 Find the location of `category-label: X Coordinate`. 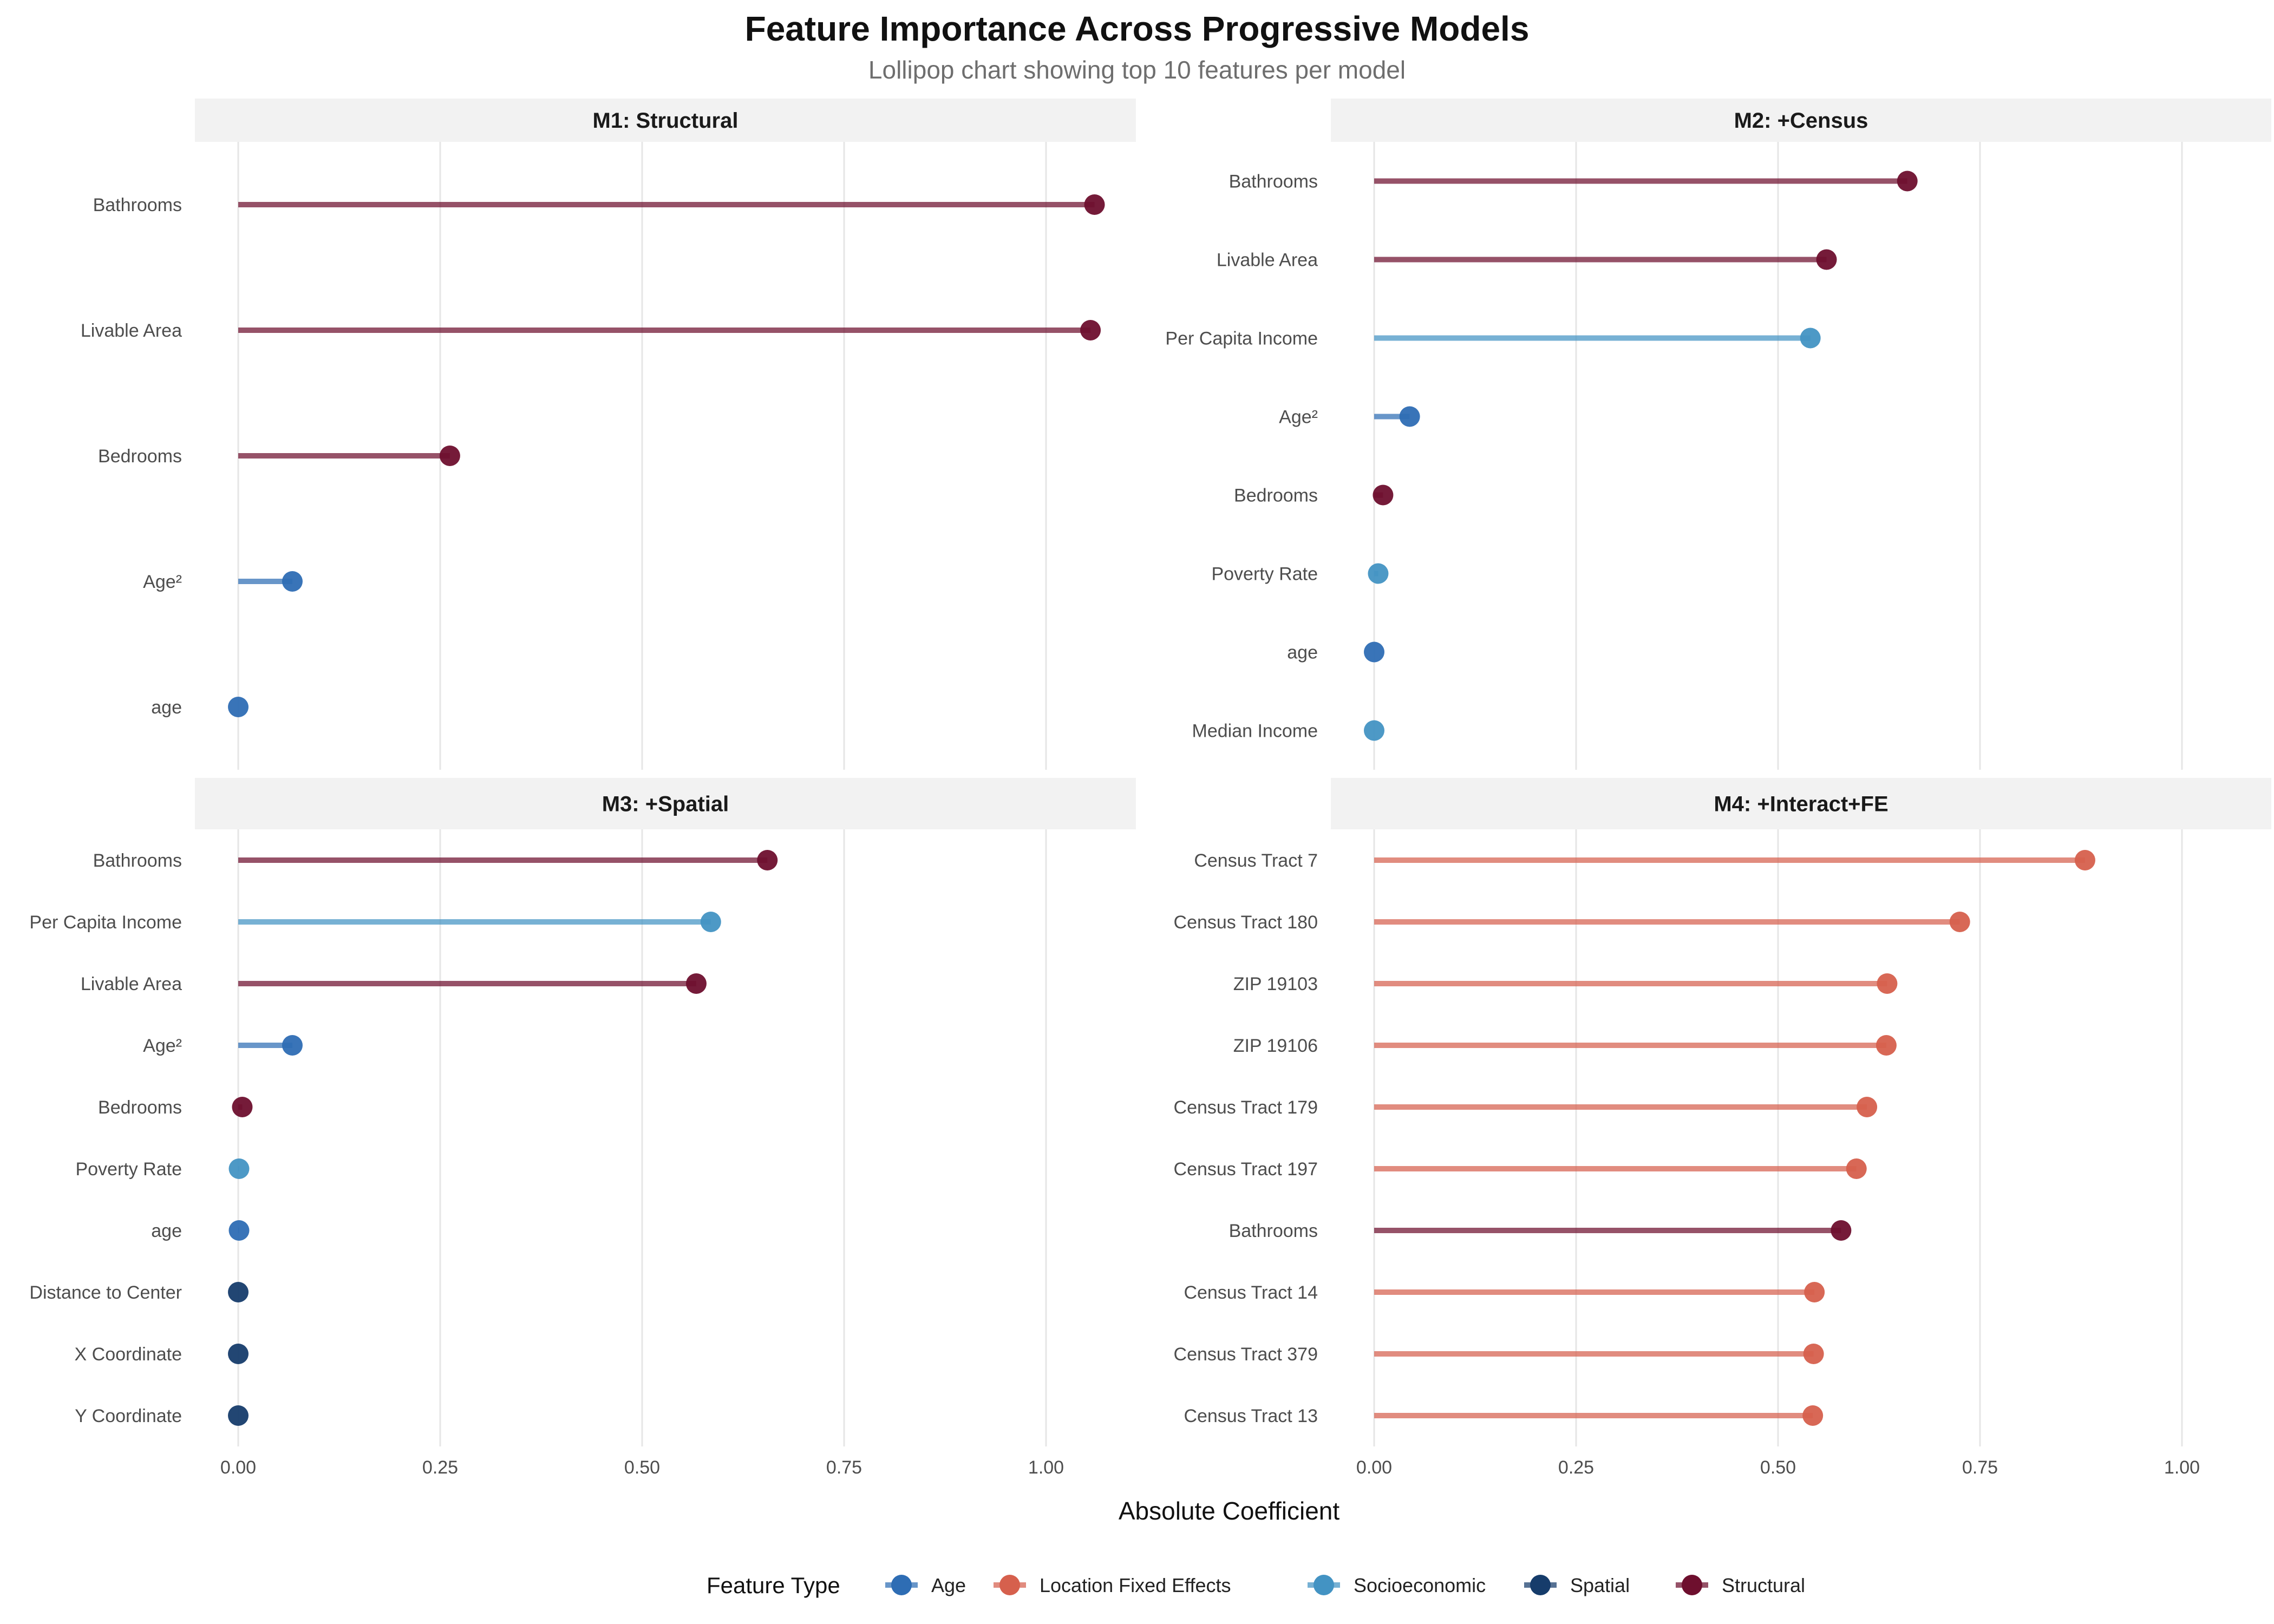

category-label: X Coordinate is located at coordinates (129, 1354).